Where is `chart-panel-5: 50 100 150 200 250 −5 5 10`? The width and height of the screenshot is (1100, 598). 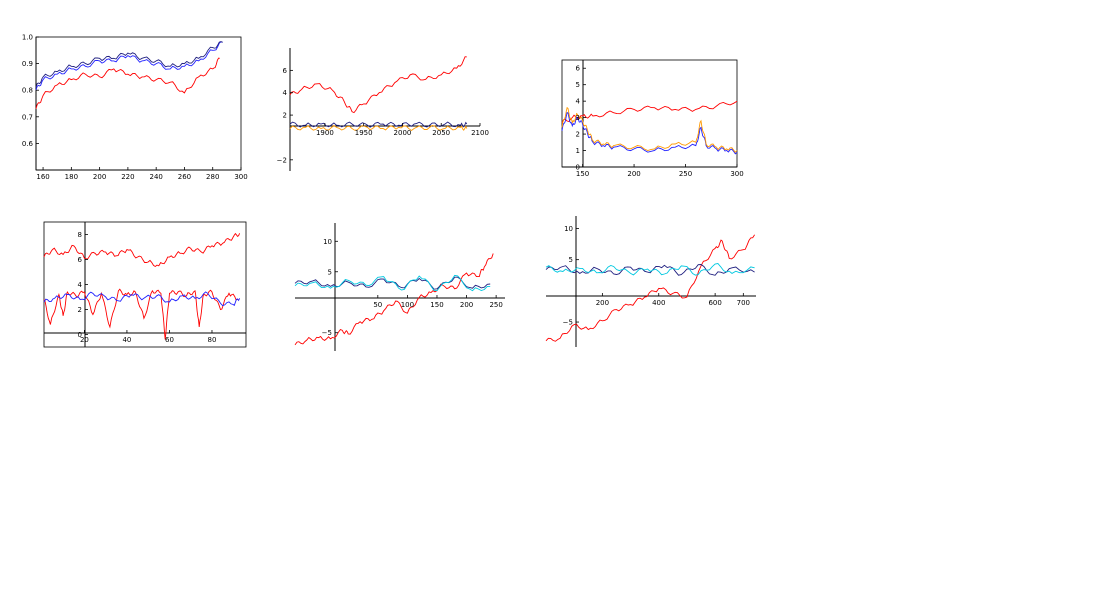
chart-panel-5: 50 100 150 200 250 −5 5 10 is located at coordinates (399, 287).